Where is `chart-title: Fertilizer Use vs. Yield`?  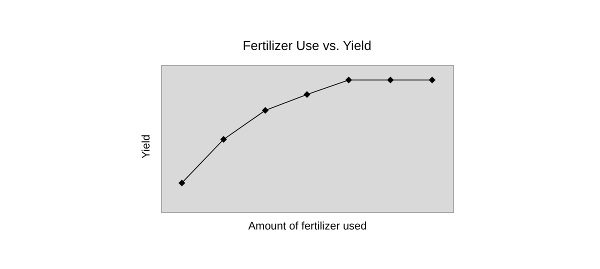
chart-title: Fertilizer Use vs. Yield is located at coordinates (307, 45).